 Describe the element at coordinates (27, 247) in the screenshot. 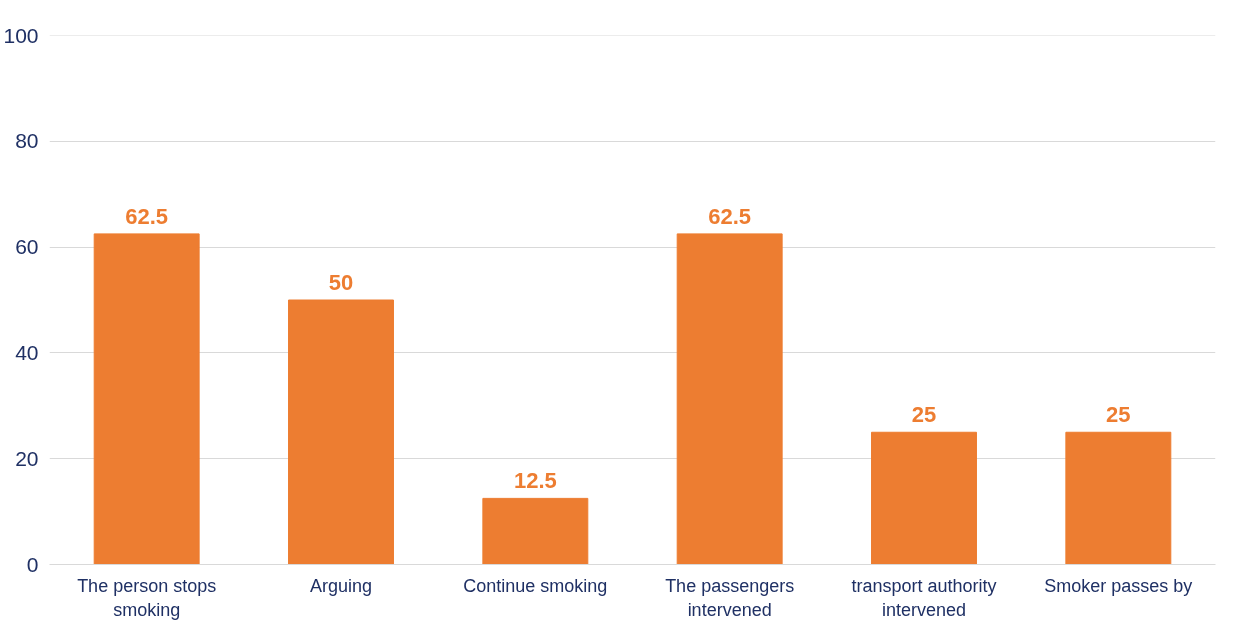

I see `y-tick-label: 60` at that location.